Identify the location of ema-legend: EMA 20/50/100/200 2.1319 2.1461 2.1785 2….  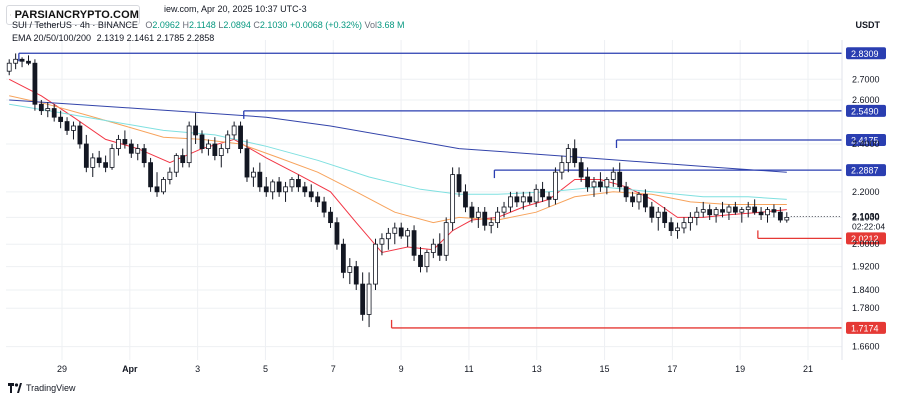
(113, 38).